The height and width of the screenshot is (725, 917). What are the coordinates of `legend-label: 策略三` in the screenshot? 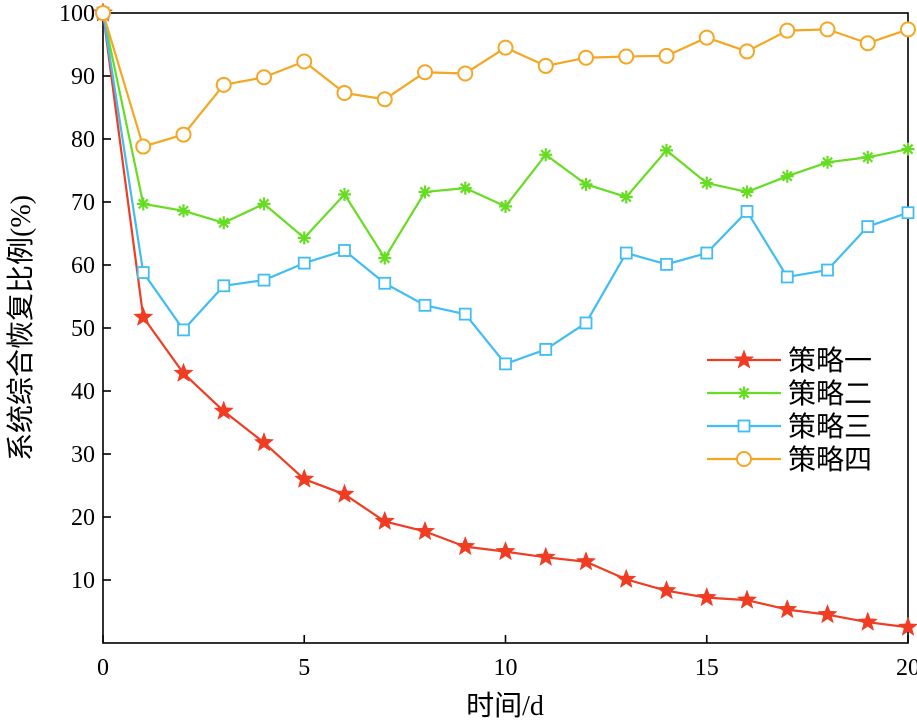 It's located at (830, 427).